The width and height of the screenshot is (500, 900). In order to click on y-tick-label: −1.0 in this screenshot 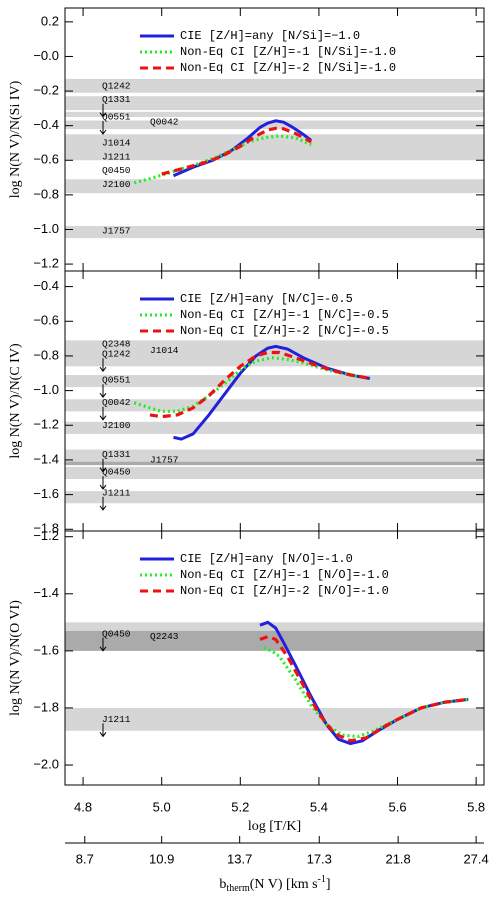, I will do `click(46, 389)`.